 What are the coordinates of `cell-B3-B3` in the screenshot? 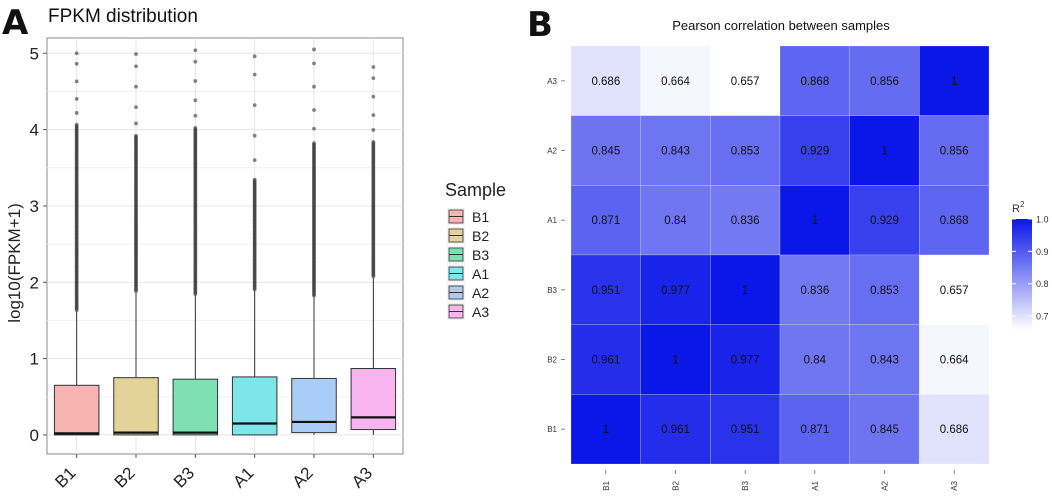 It's located at (745, 289).